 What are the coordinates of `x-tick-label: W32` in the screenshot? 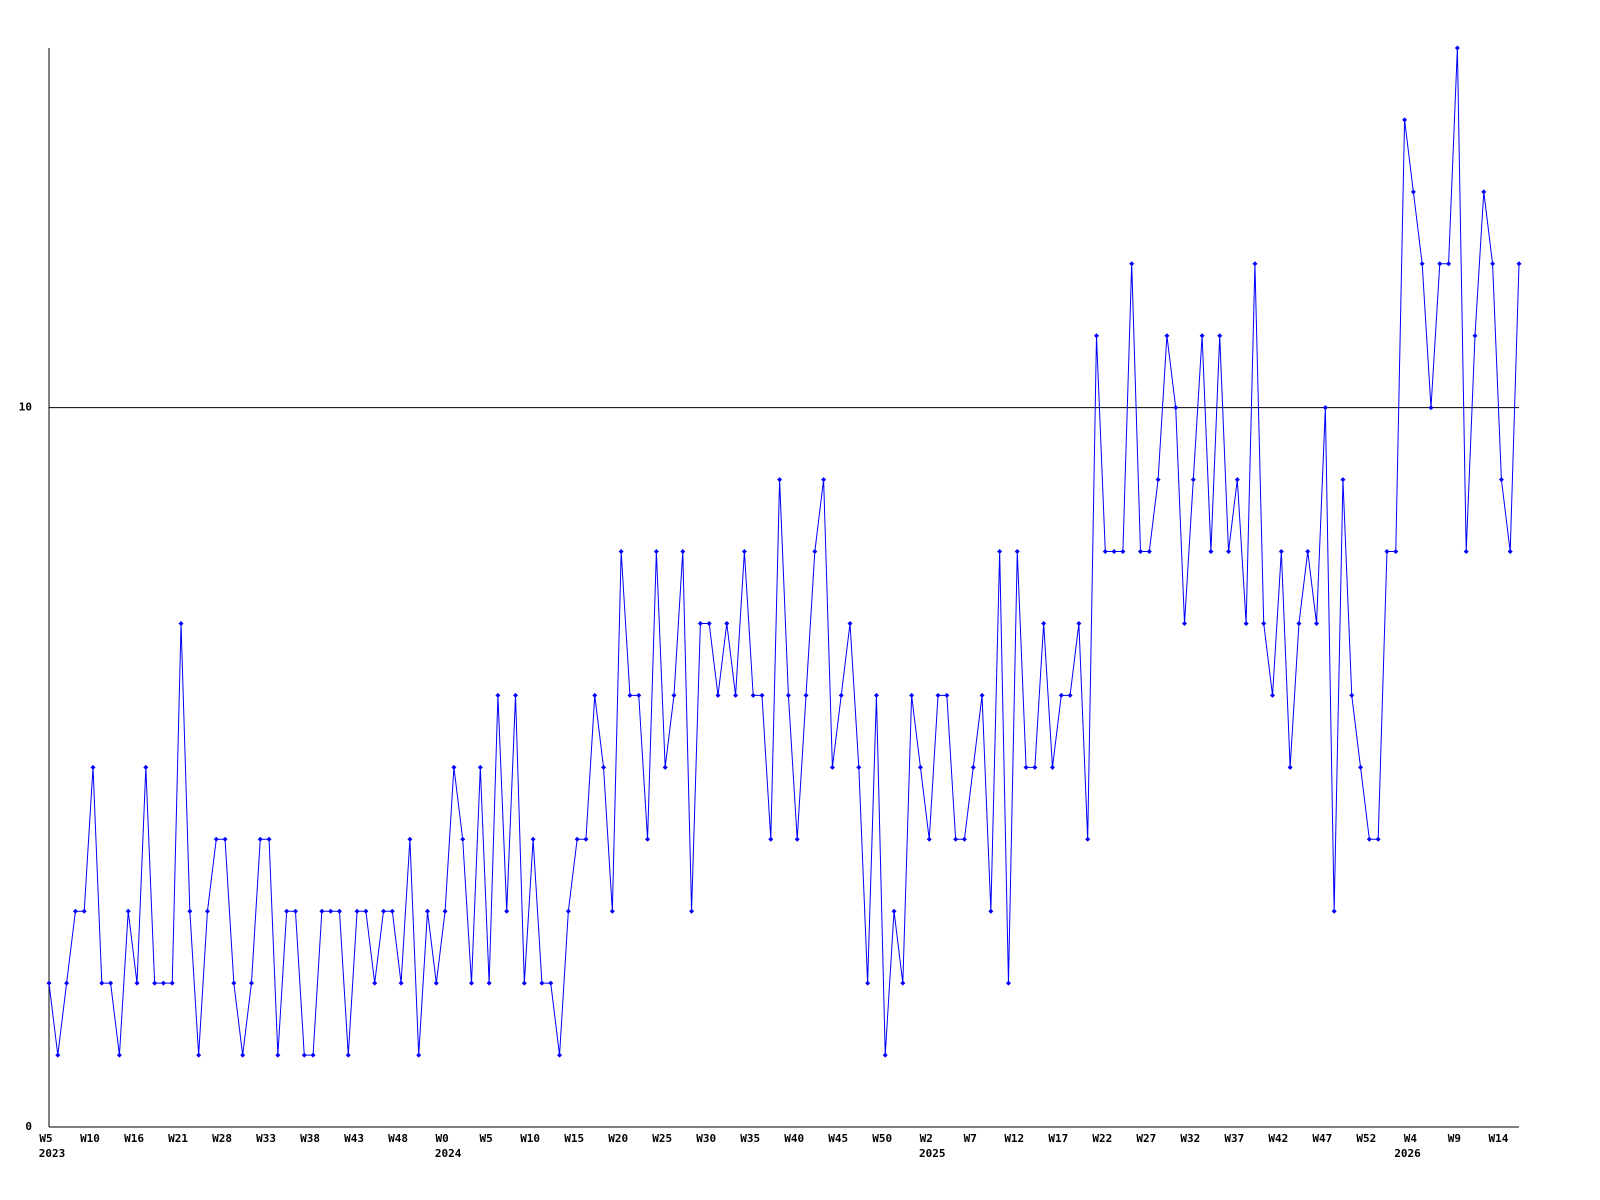 It's located at (1190, 1138).